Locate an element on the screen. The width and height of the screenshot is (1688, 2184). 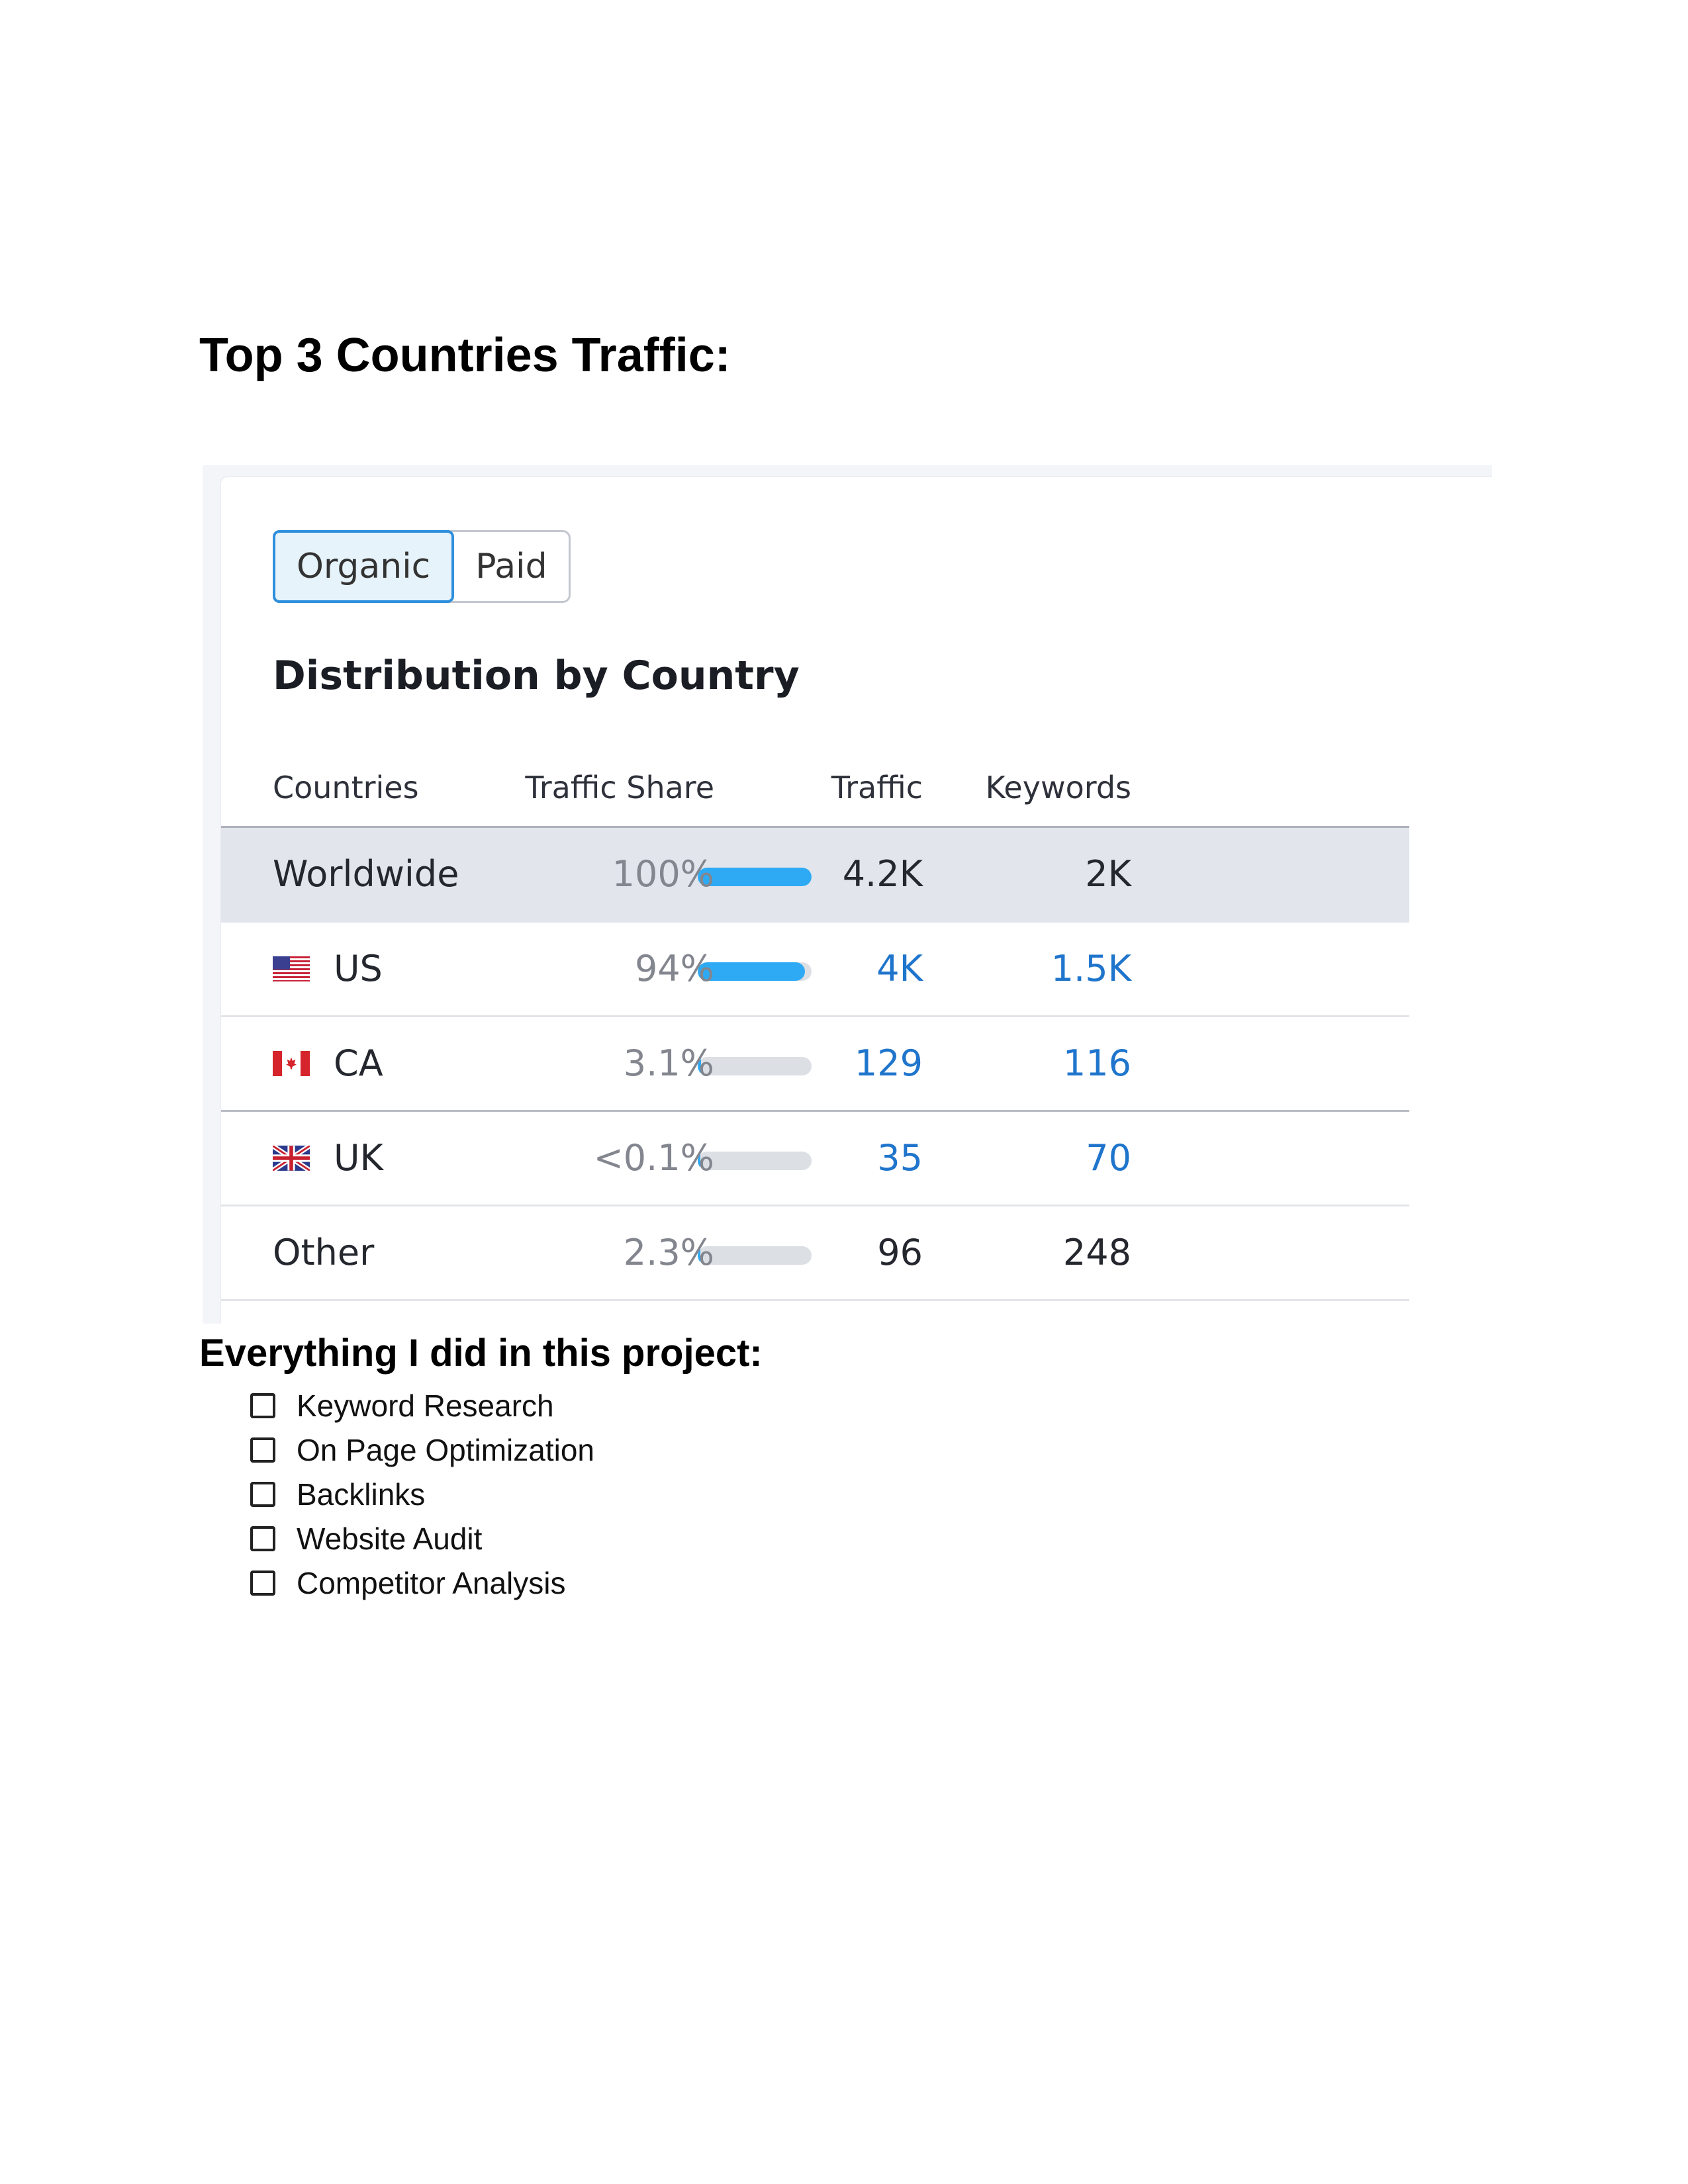
traffic-link: 4K is located at coordinates (899, 968).